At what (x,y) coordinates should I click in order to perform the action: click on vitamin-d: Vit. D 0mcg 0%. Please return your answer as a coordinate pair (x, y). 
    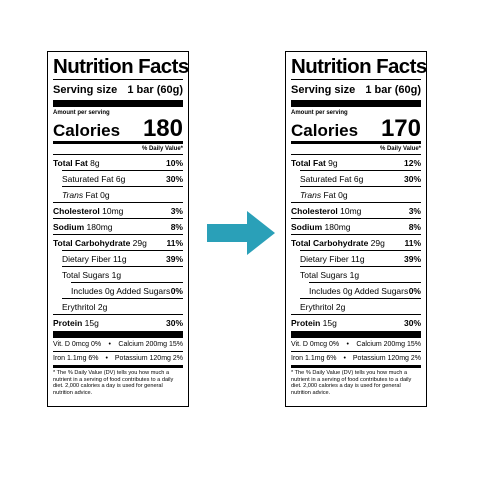
    Looking at the image, I should click on (315, 344).